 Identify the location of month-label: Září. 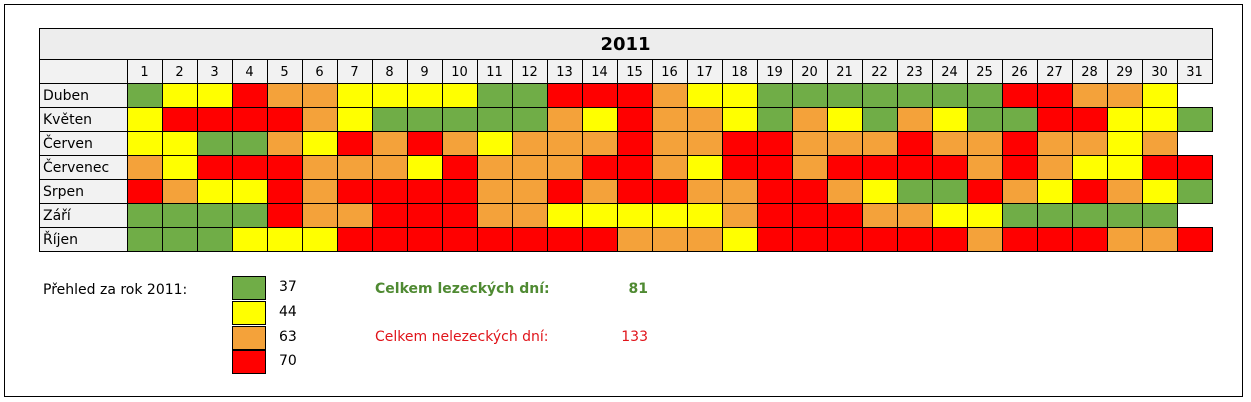
(57, 216).